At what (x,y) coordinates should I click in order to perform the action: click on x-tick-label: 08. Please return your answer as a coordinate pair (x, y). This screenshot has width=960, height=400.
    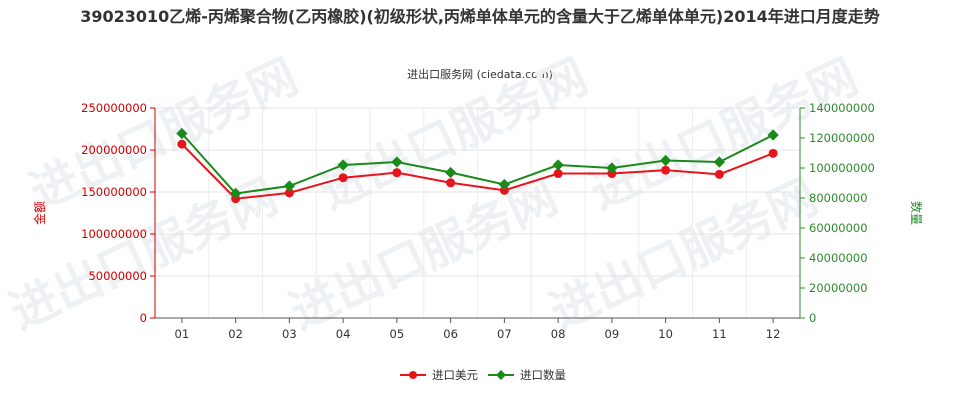
    Looking at the image, I should click on (558, 334).